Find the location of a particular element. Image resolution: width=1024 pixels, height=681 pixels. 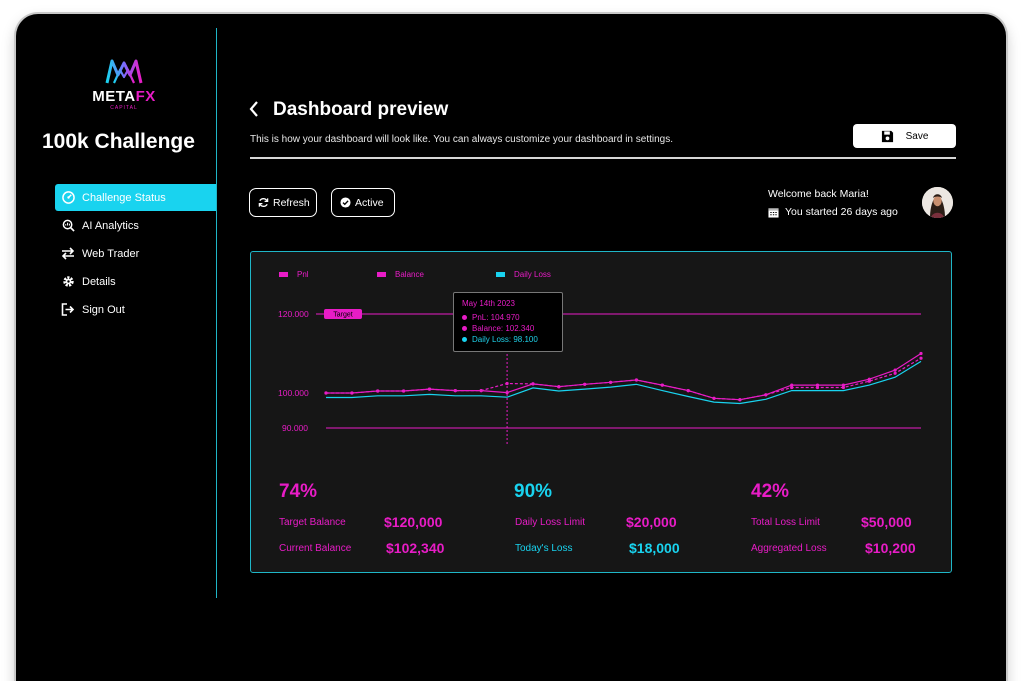

tooltip-balance: Balance: 102.340 is located at coordinates (508, 328).